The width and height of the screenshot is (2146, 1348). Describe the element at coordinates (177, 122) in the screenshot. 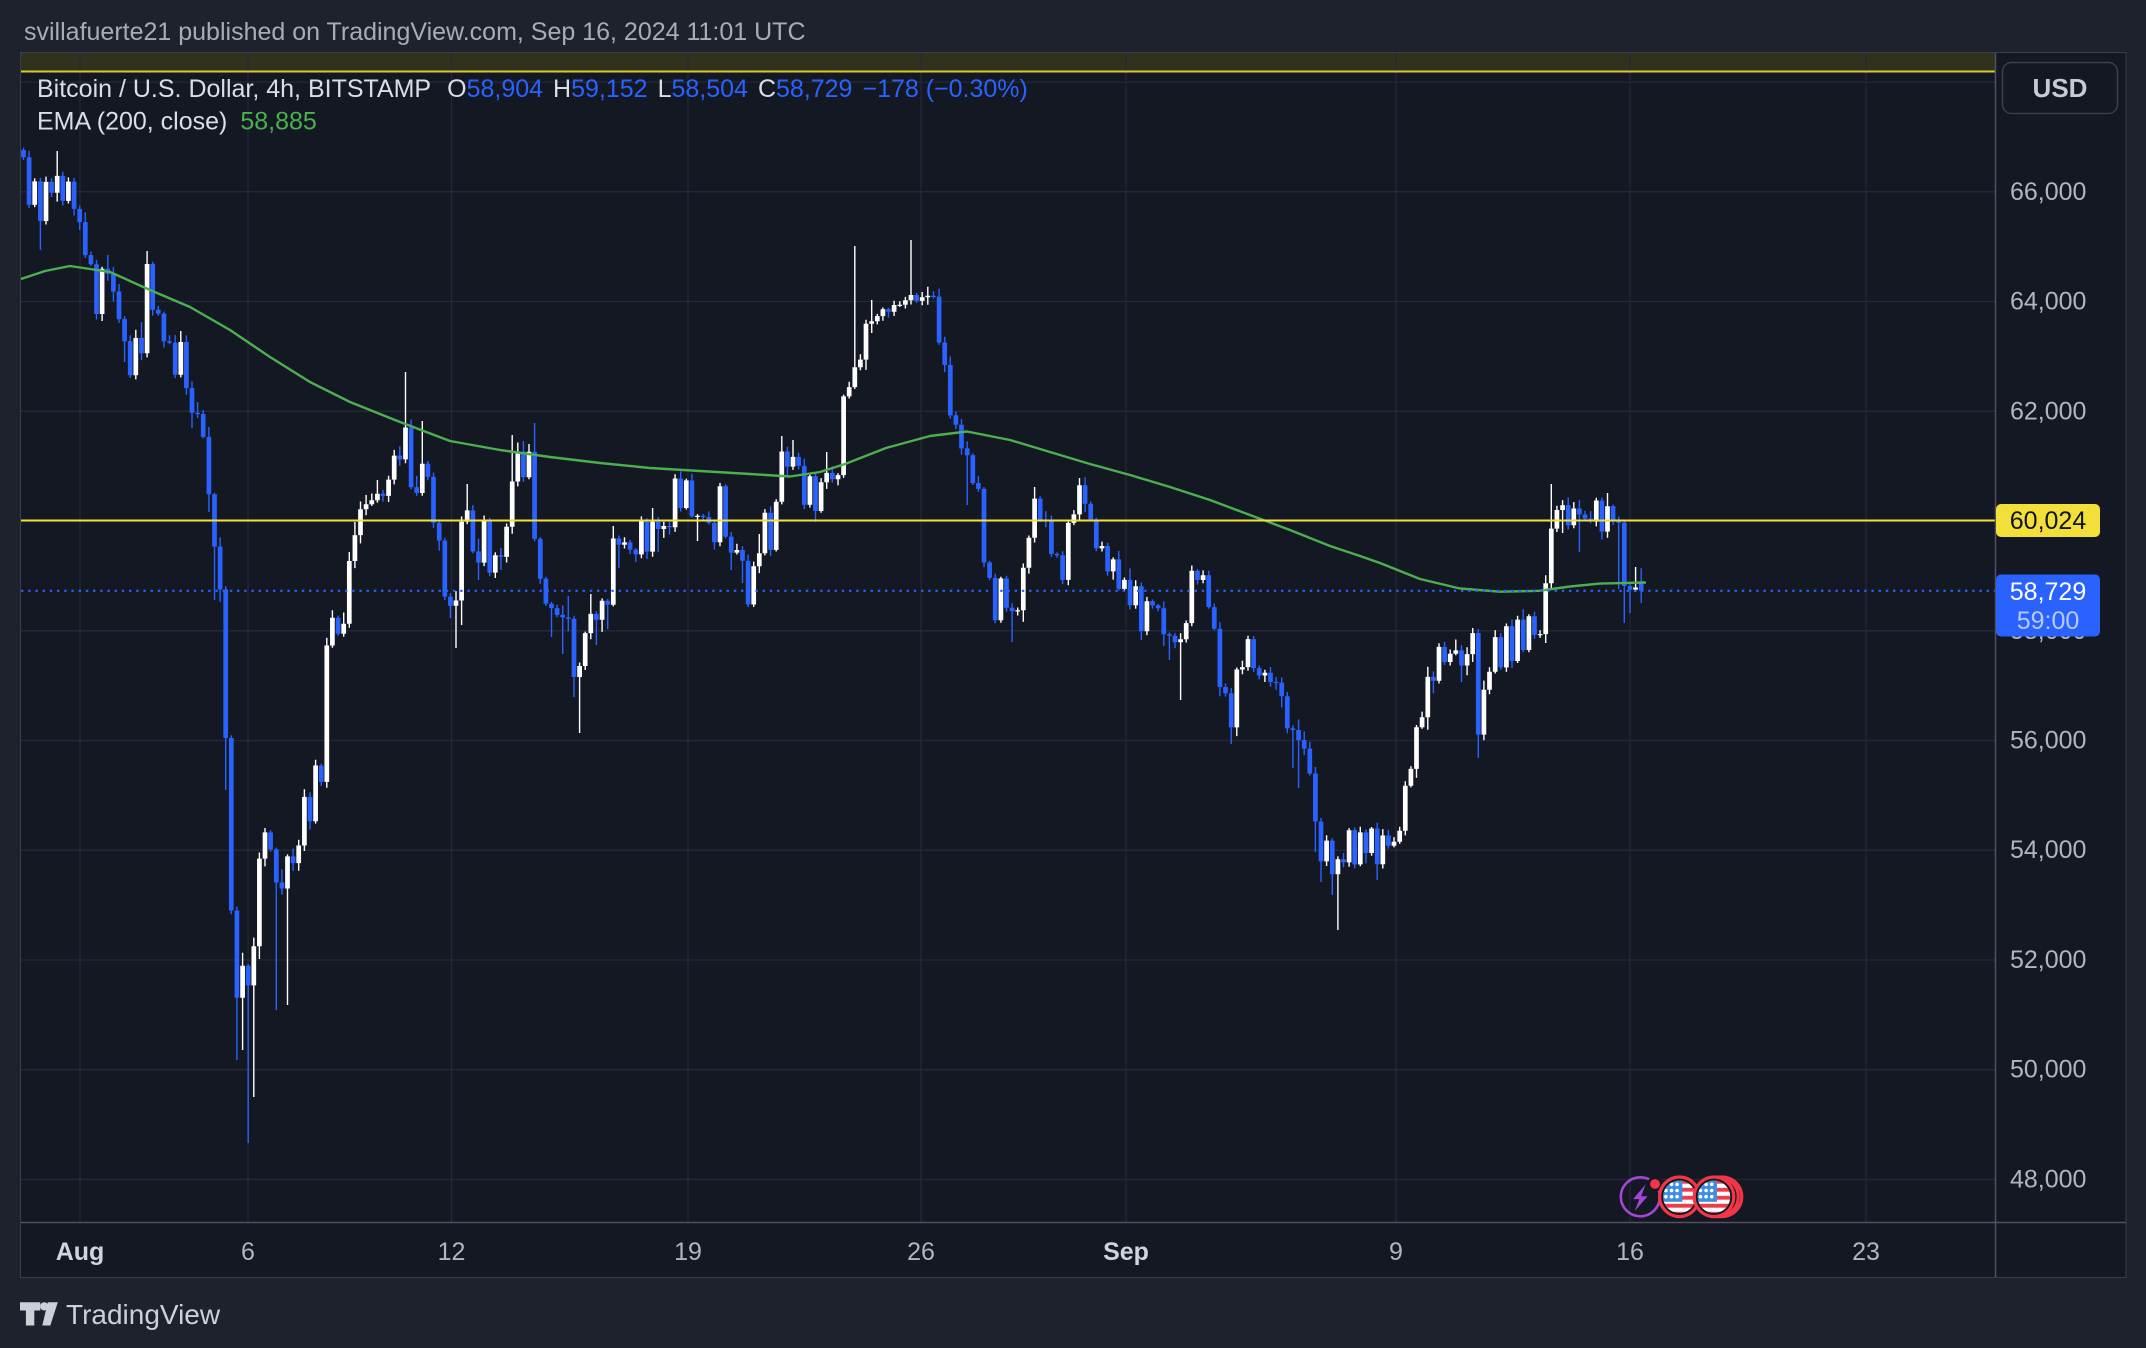

I see `svg-text: EMA (200, close) 58,885` at that location.